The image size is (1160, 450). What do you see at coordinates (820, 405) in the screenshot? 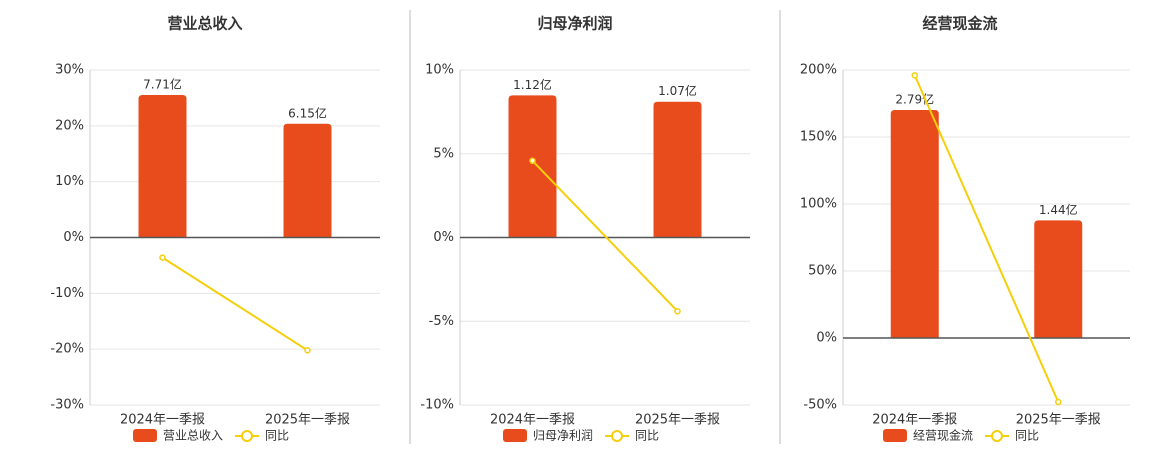
I see `y-tick-label: -50%` at bounding box center [820, 405].